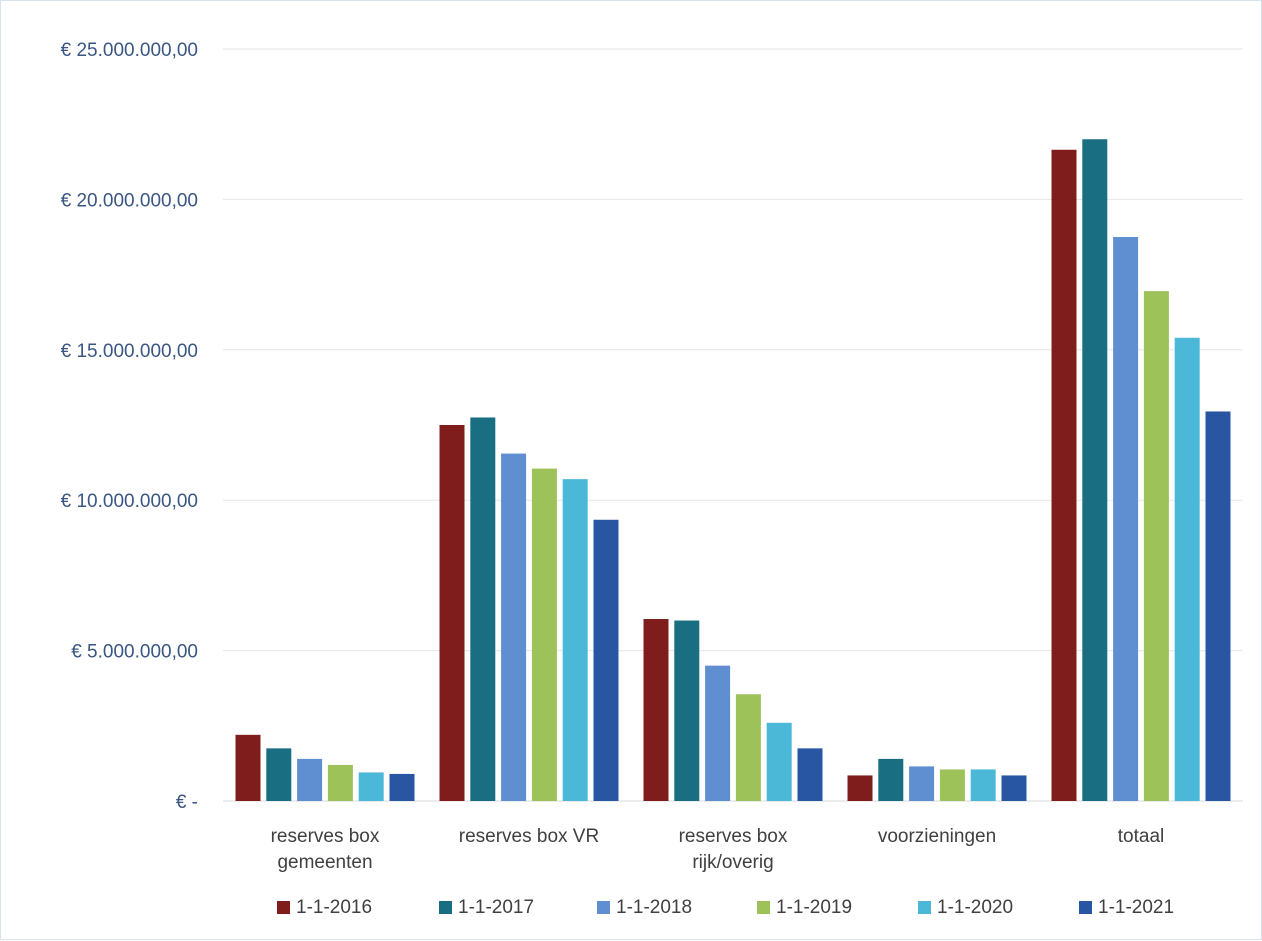 The height and width of the screenshot is (941, 1262). Describe the element at coordinates (129, 200) in the screenshot. I see `y-tick-label: € 20.000.000,00` at that location.